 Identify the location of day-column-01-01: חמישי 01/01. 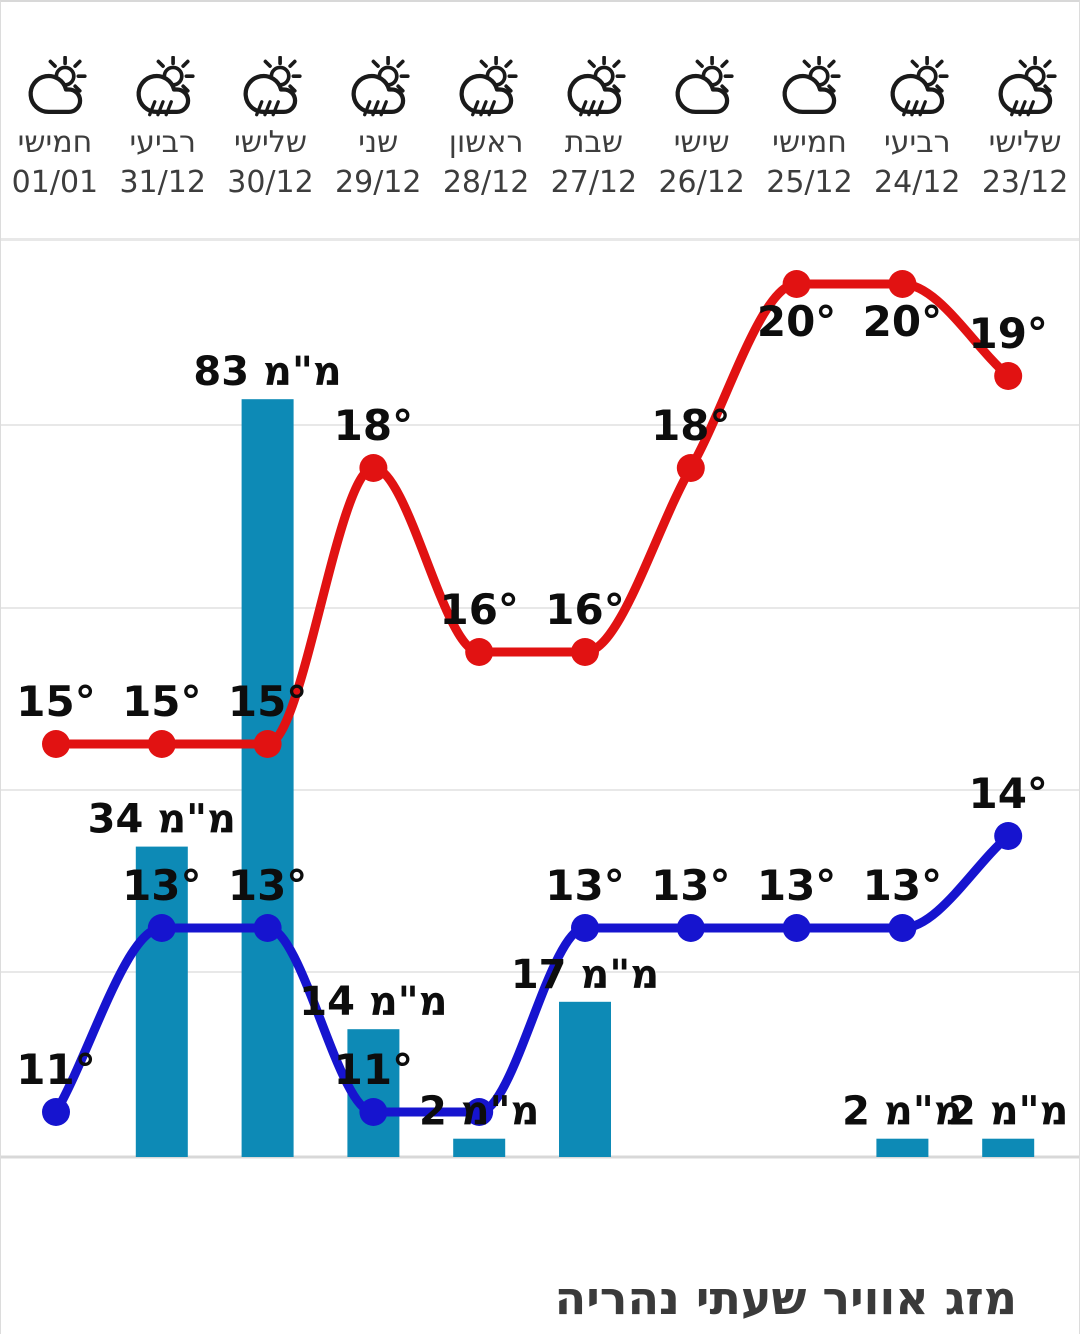
(55, 128).